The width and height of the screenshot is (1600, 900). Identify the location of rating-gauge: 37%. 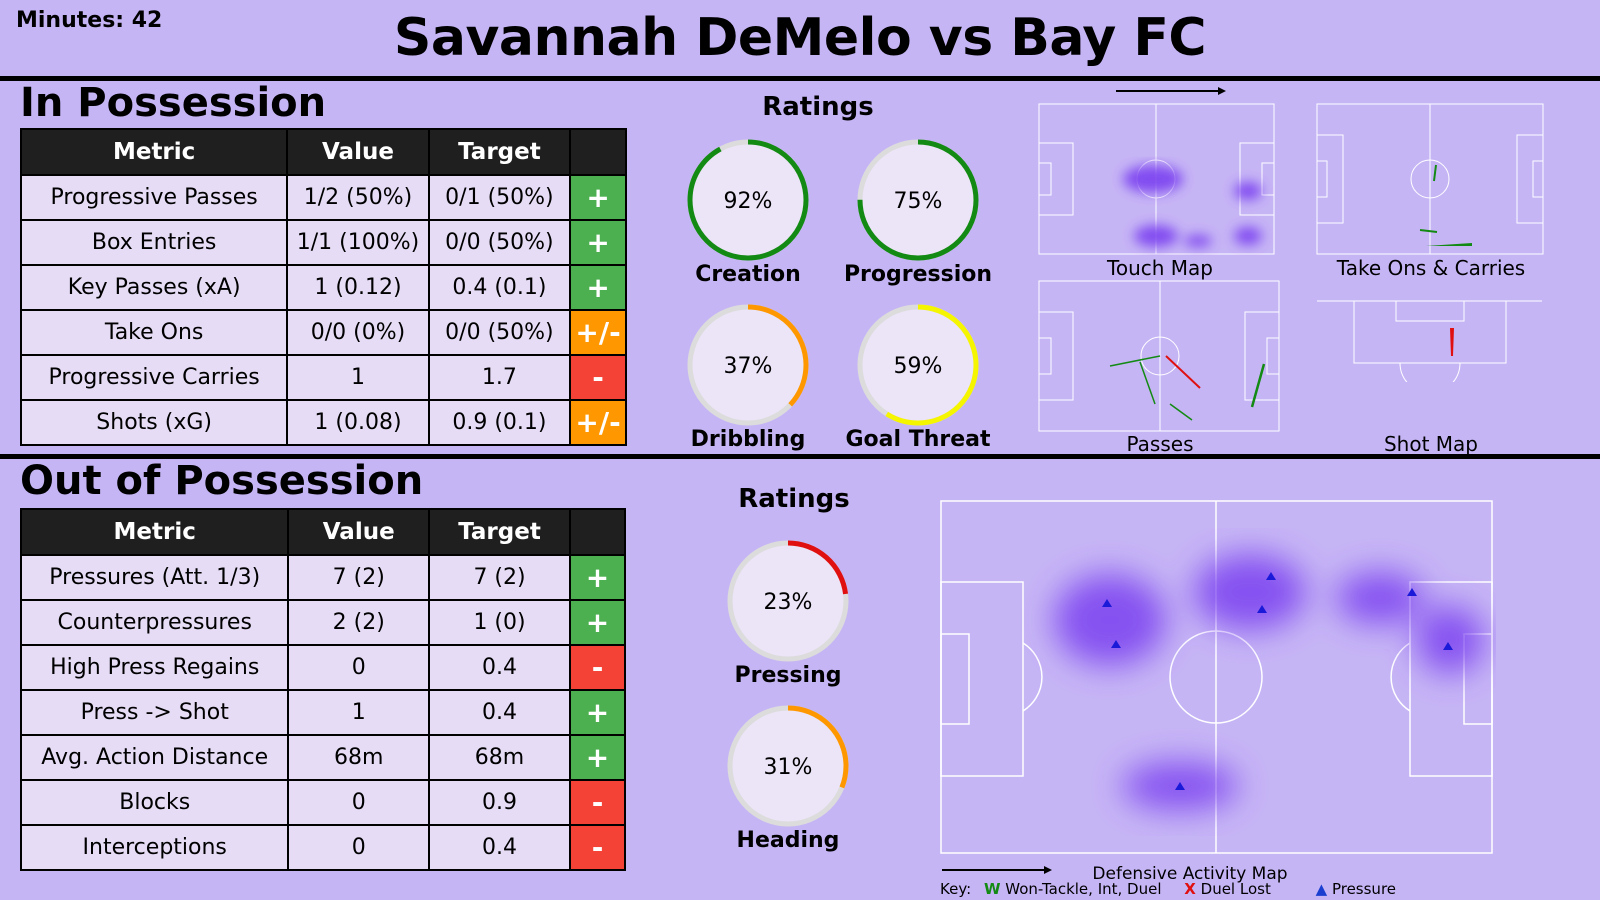
(748, 367).